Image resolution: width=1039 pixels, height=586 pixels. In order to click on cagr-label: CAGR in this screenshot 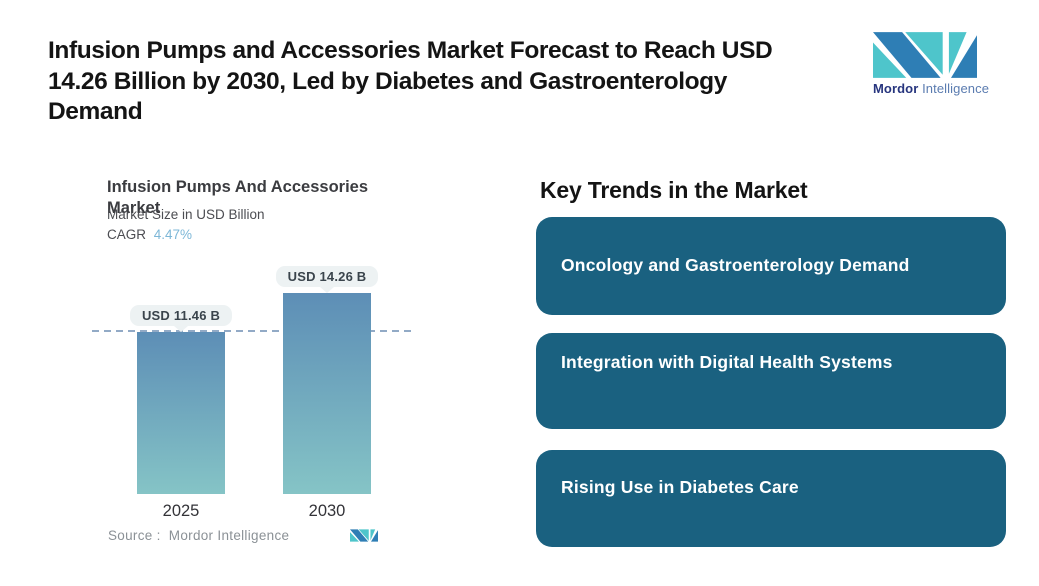, I will do `click(127, 234)`.